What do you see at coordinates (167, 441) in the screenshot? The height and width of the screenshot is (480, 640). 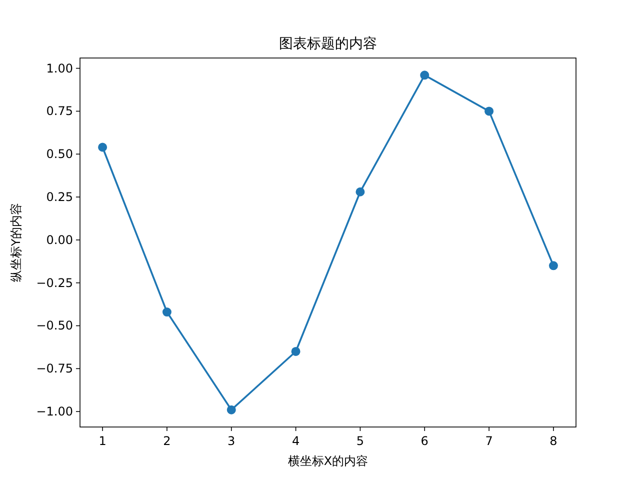 I see `x-tick-label: 2` at bounding box center [167, 441].